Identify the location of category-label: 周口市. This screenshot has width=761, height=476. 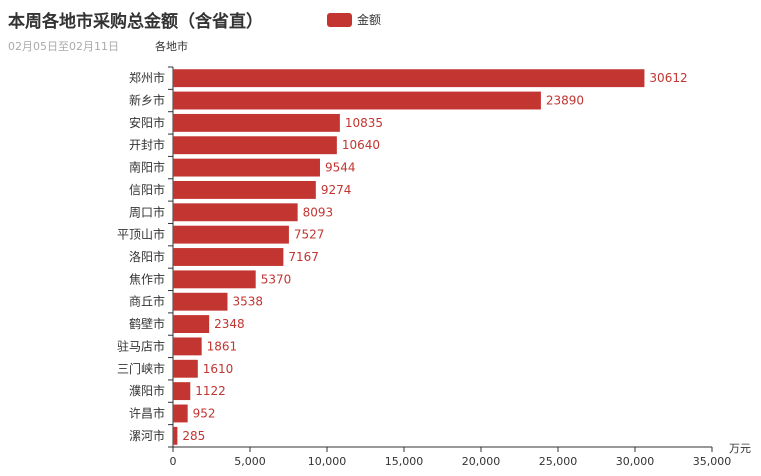
(147, 211).